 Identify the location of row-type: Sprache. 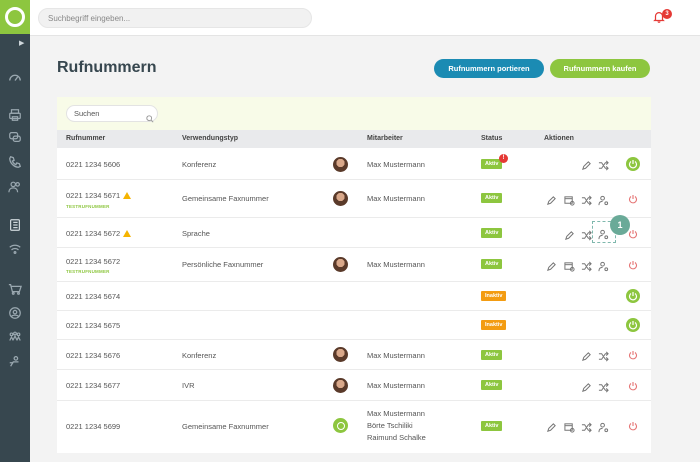
(196, 233).